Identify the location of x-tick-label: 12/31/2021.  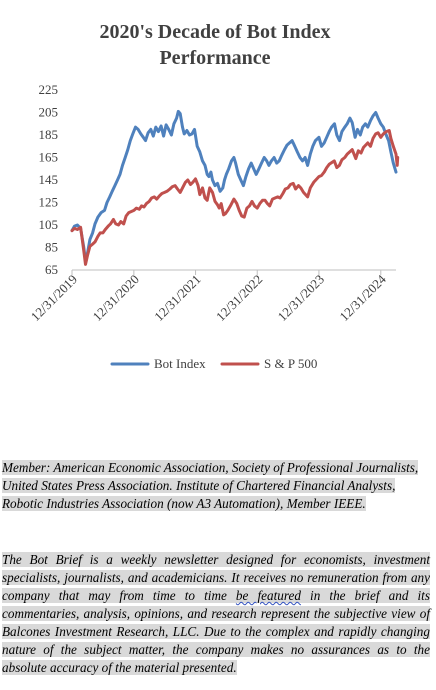
(177, 298).